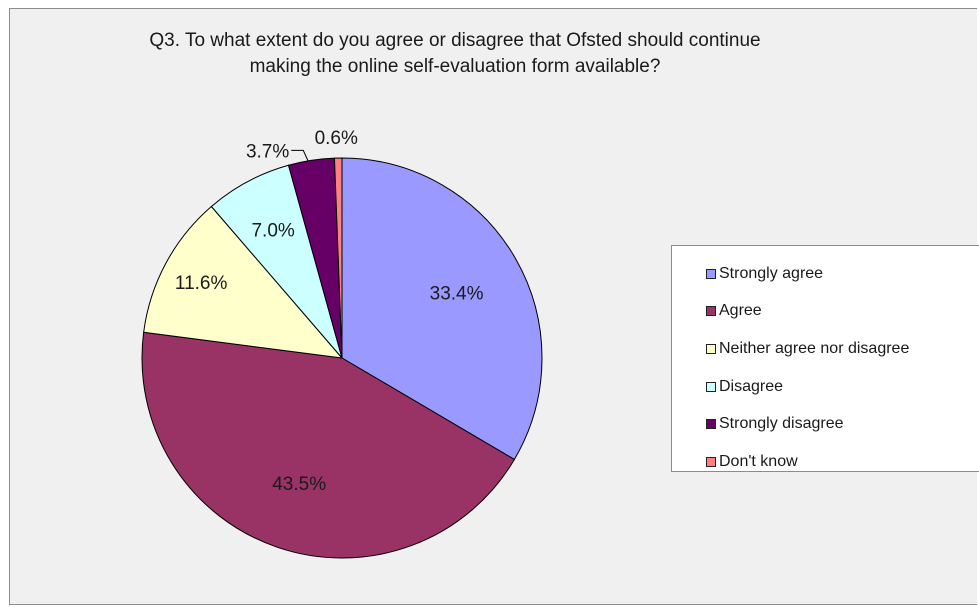  I want to click on legend-item-agree: Agree, so click(825, 312).